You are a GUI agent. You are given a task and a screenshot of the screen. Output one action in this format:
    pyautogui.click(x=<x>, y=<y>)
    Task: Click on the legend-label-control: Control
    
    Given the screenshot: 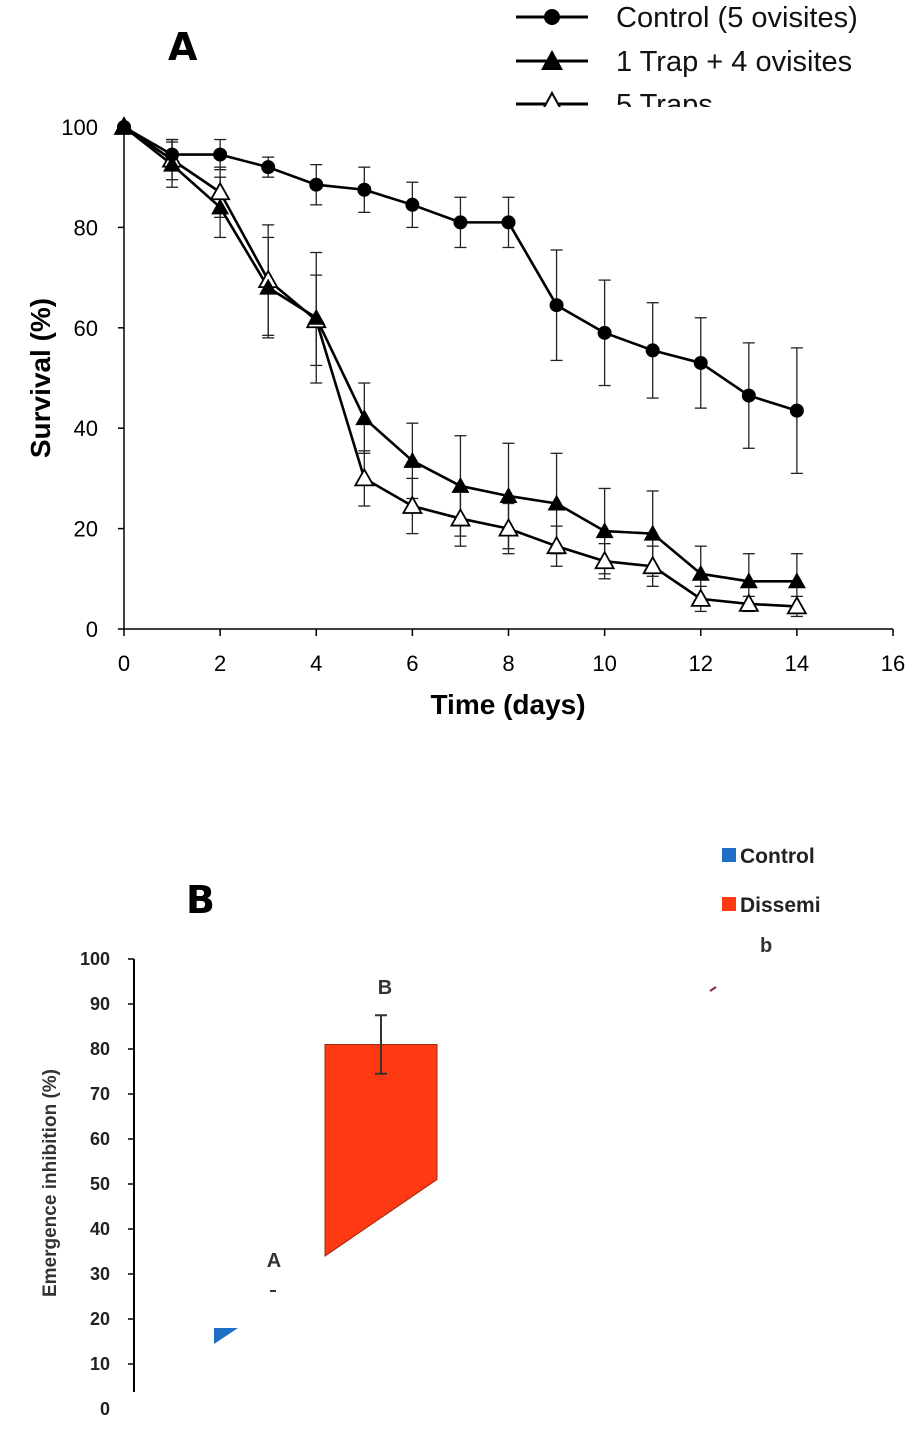 What is the action you would take?
    pyautogui.click(x=777, y=856)
    